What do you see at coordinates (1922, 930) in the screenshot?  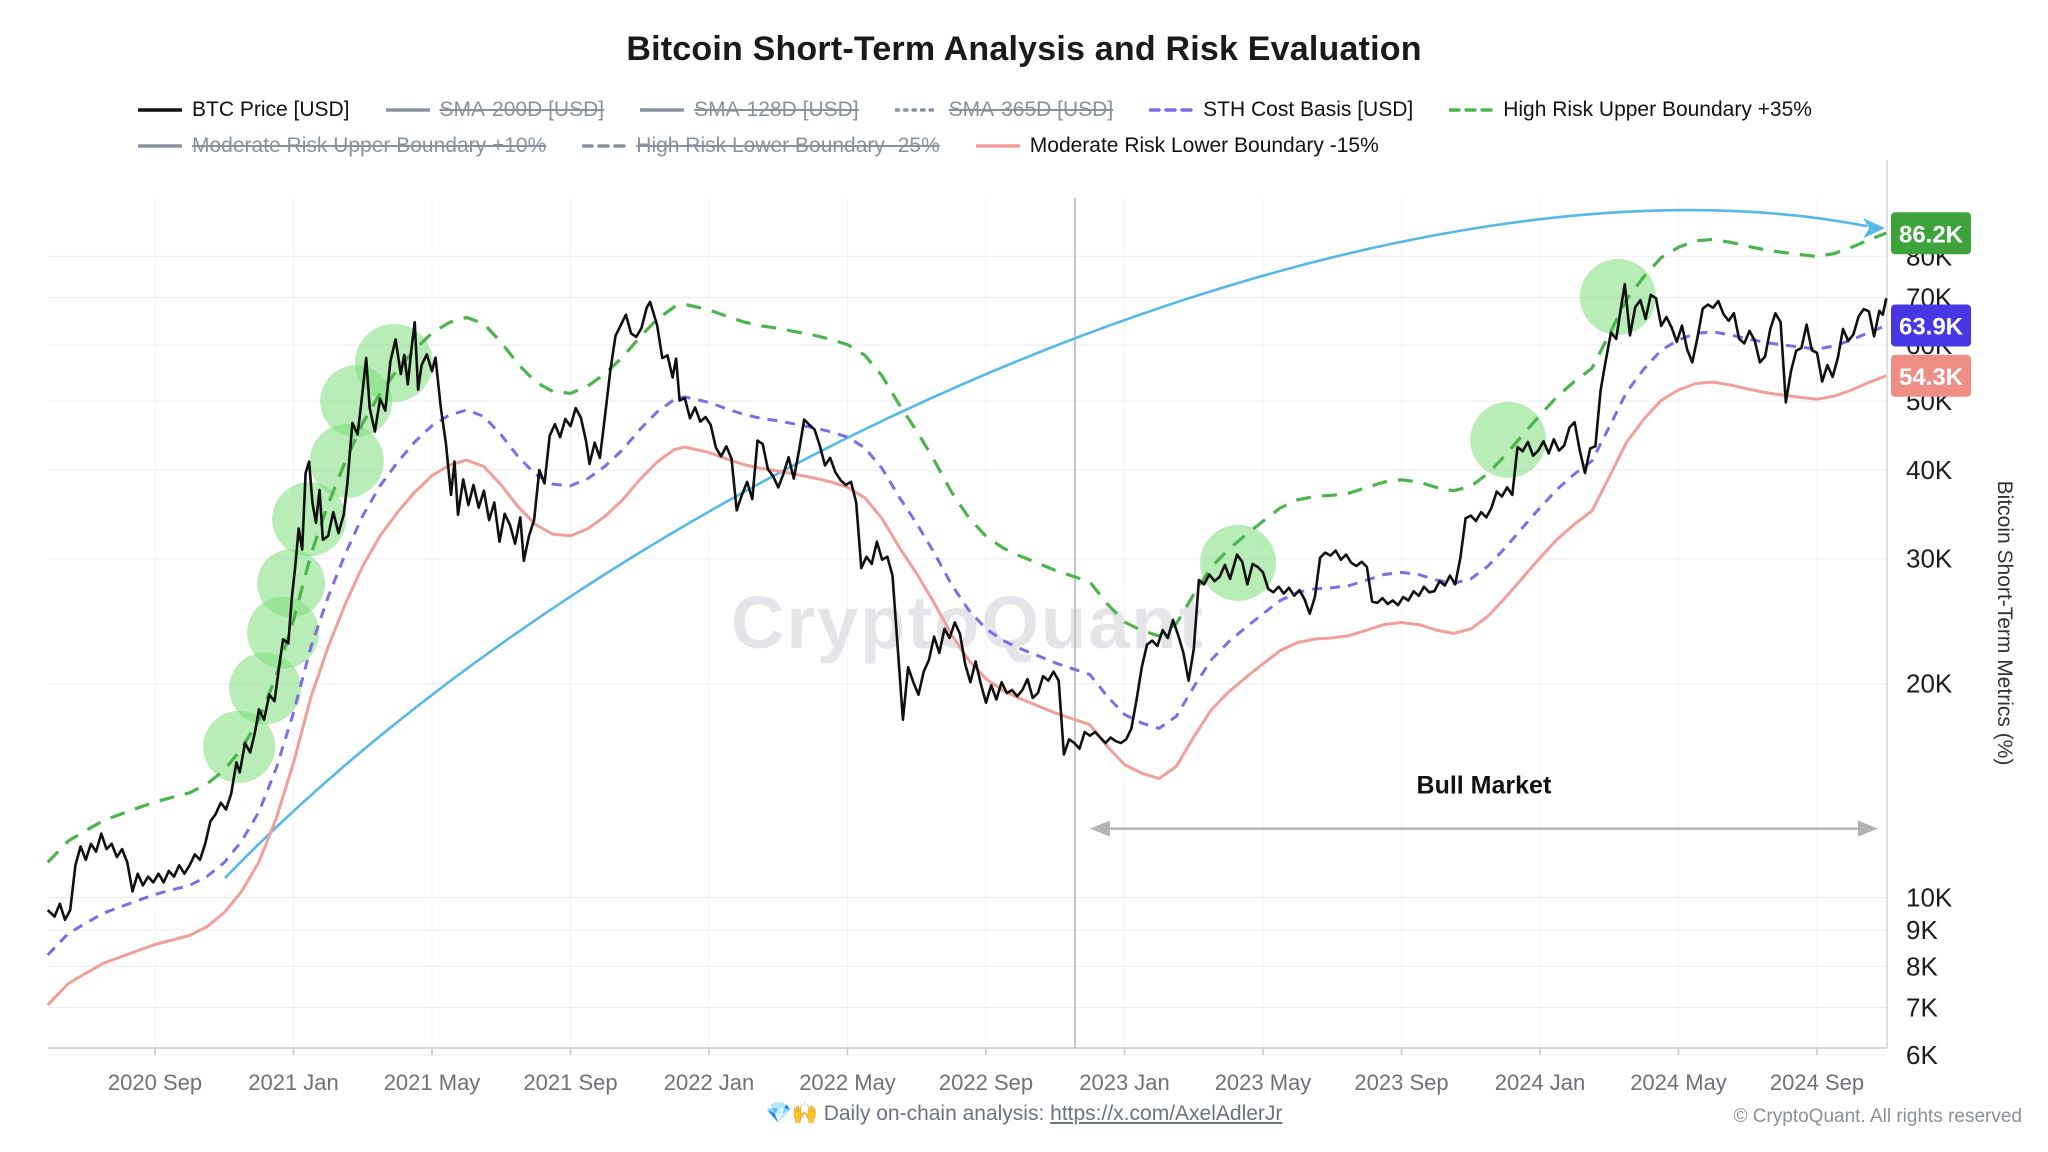 I see `y-tick-label: 9K` at bounding box center [1922, 930].